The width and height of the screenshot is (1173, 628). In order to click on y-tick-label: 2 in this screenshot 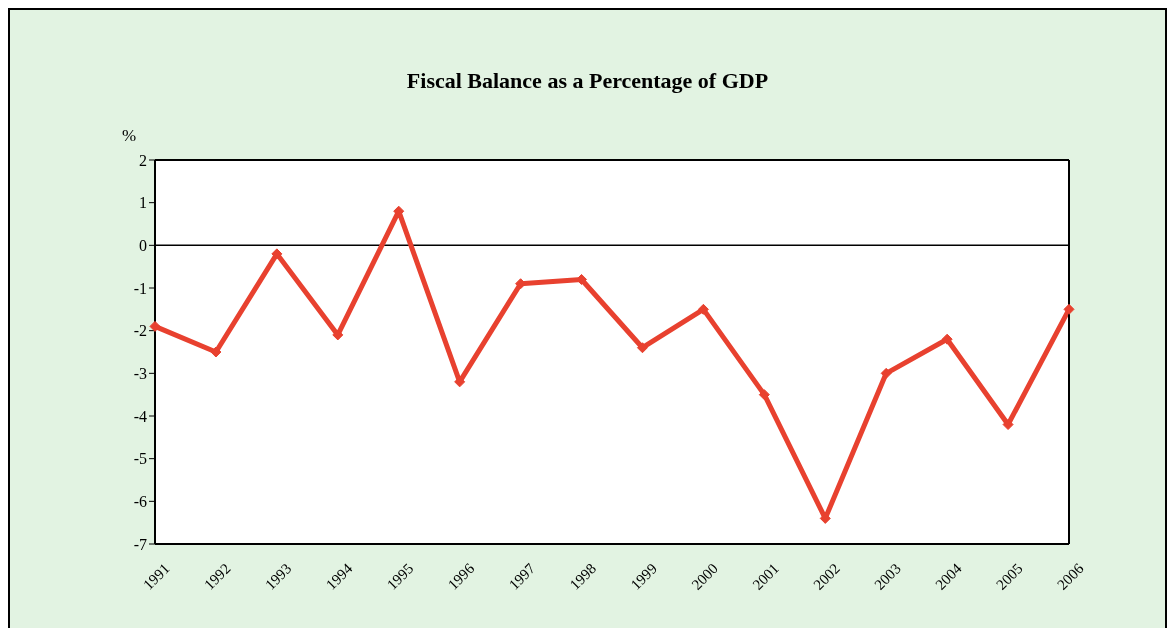, I will do `click(143, 160)`.